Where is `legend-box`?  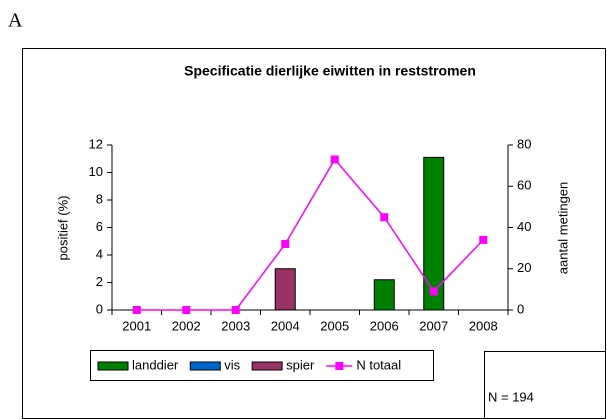
legend-box is located at coordinates (262, 365).